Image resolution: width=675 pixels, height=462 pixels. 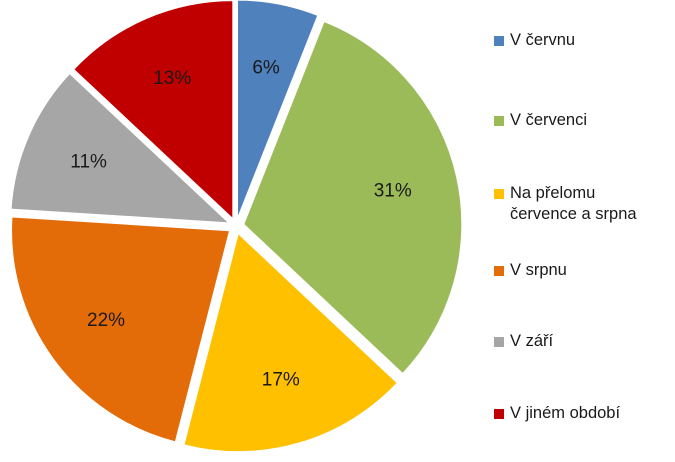 I want to click on legend-item-v-srpnu: V srpnu, so click(x=530, y=270).